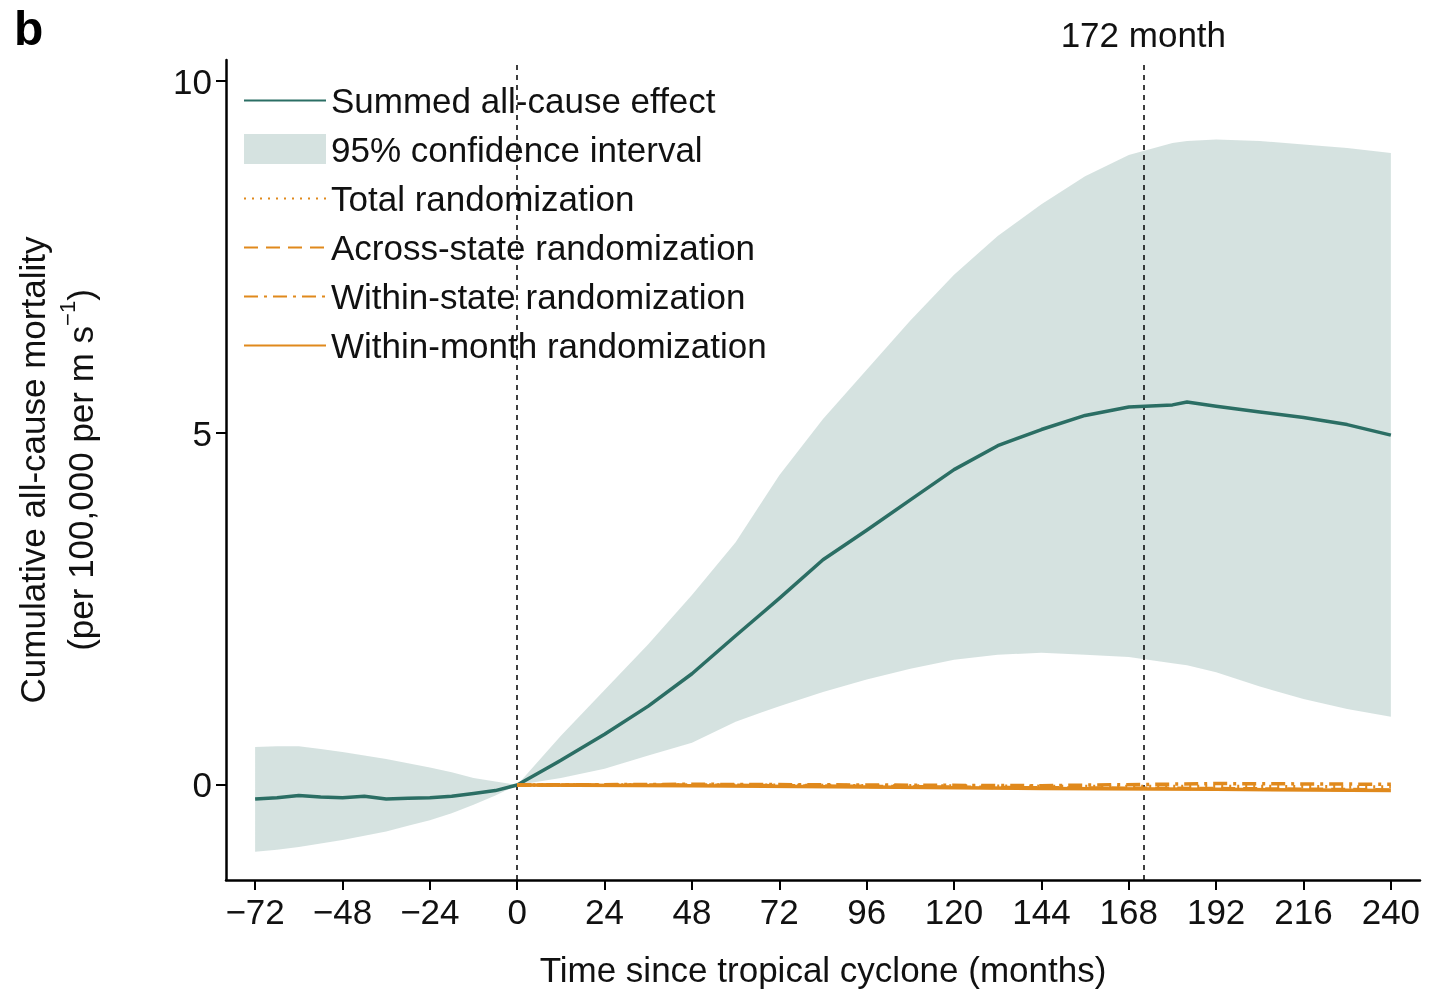  I want to click on text: b, so click(29, 28).